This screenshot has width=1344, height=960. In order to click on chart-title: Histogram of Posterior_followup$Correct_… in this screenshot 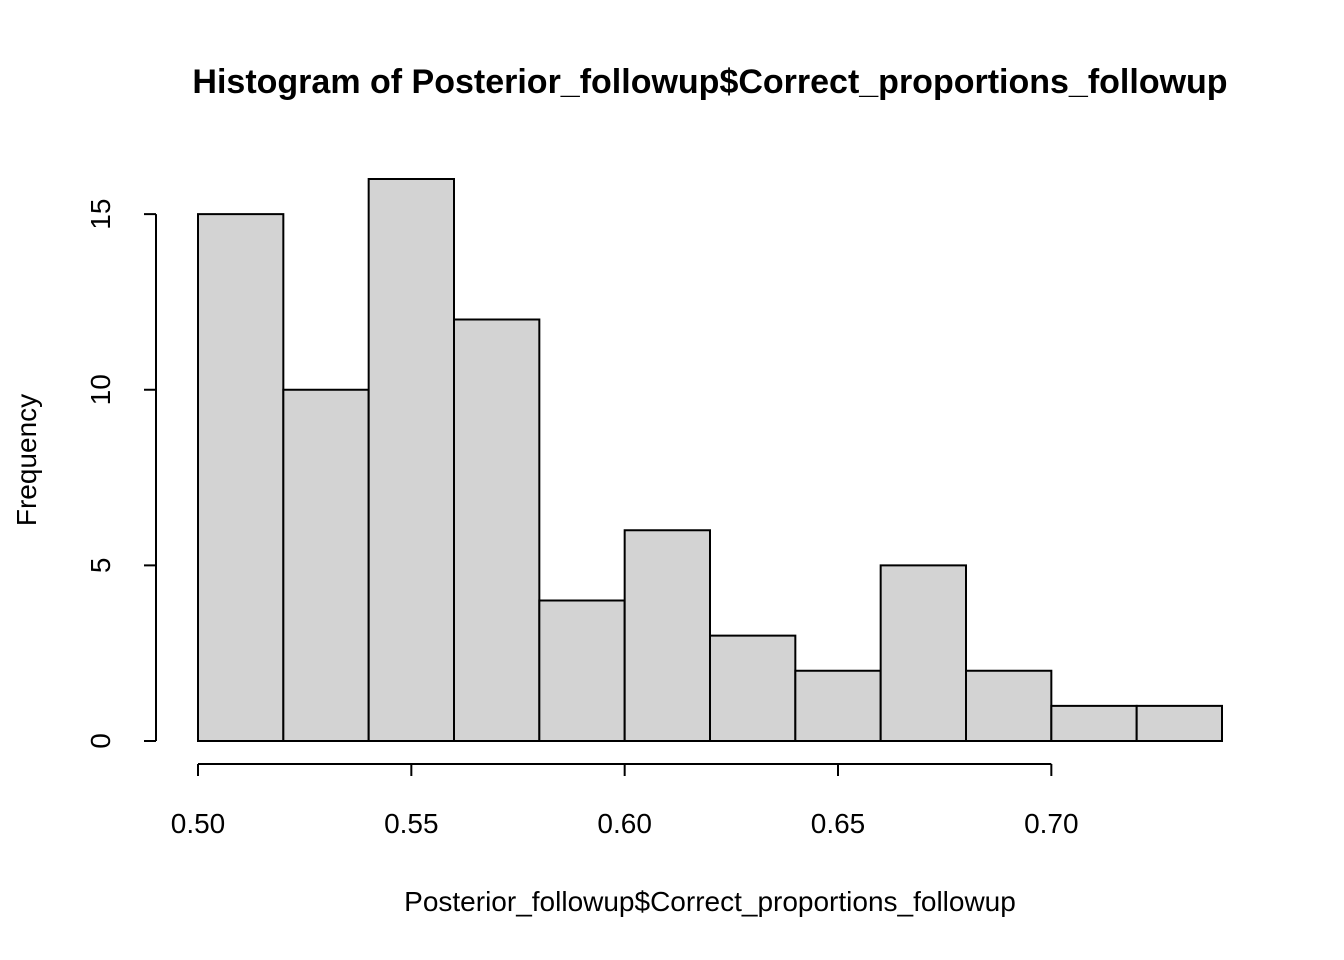, I will do `click(709, 82)`.